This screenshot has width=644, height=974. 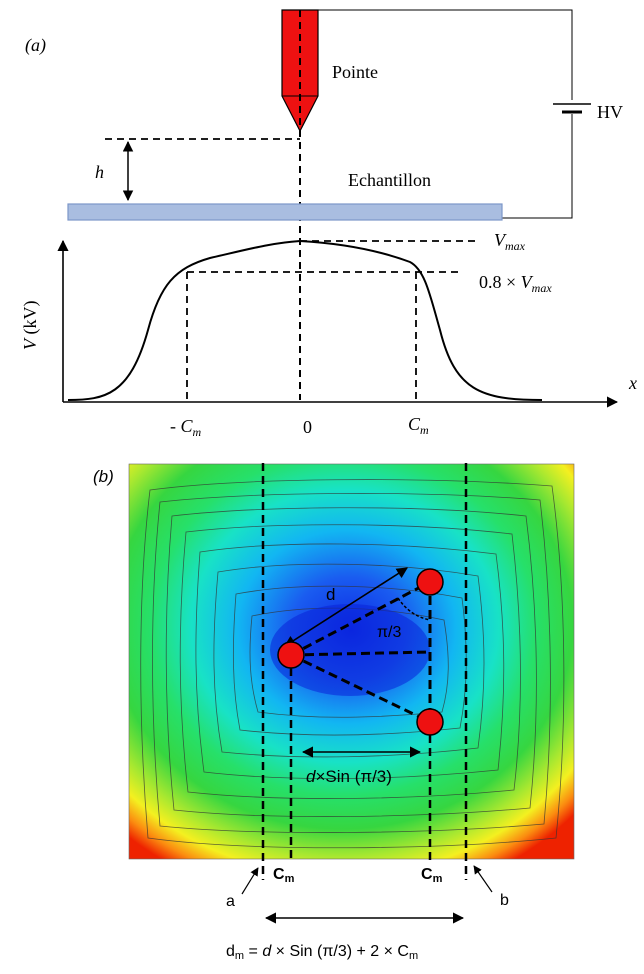 I want to click on electrode-top-icon, so click(x=430, y=582).